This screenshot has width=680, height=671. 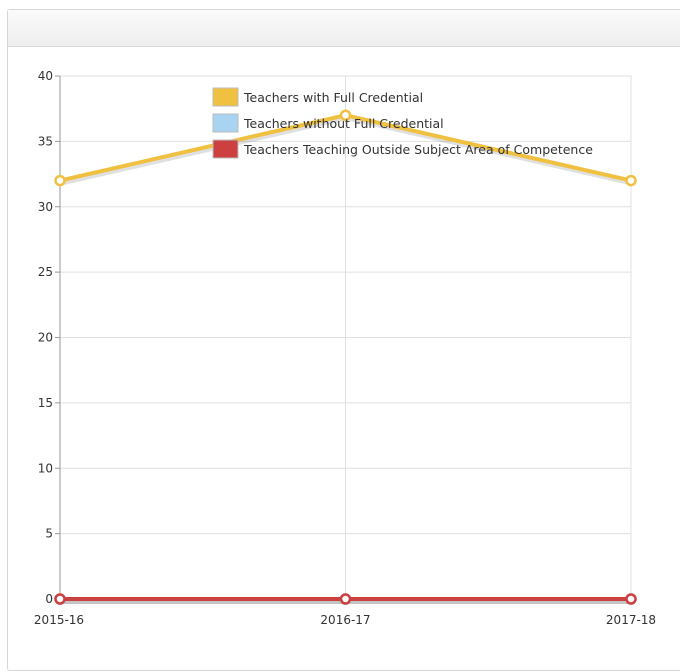 What do you see at coordinates (45, 76) in the screenshot?
I see `y-tick-label: 40` at bounding box center [45, 76].